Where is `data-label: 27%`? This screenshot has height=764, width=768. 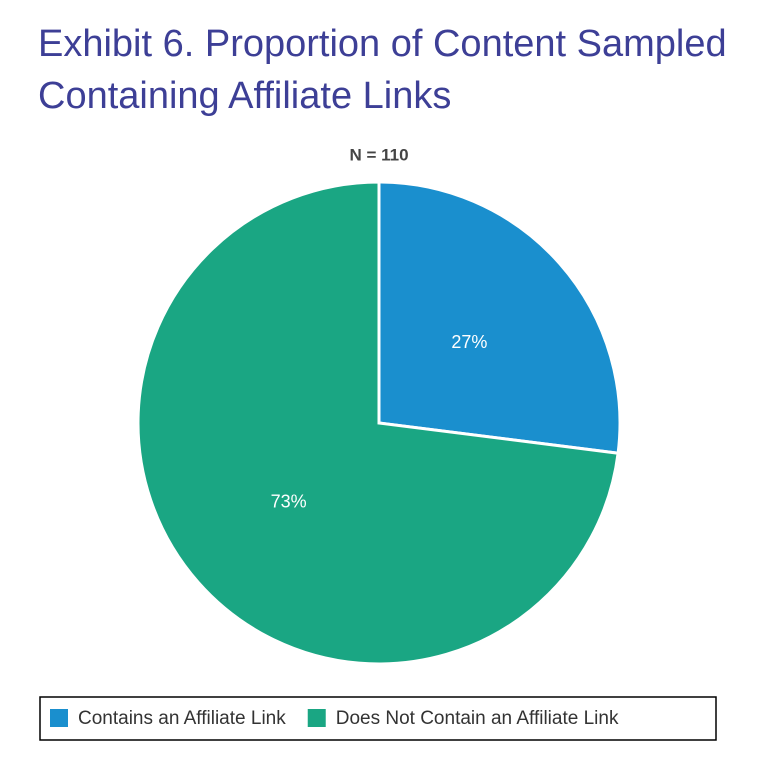 data-label: 27% is located at coordinates (469, 342).